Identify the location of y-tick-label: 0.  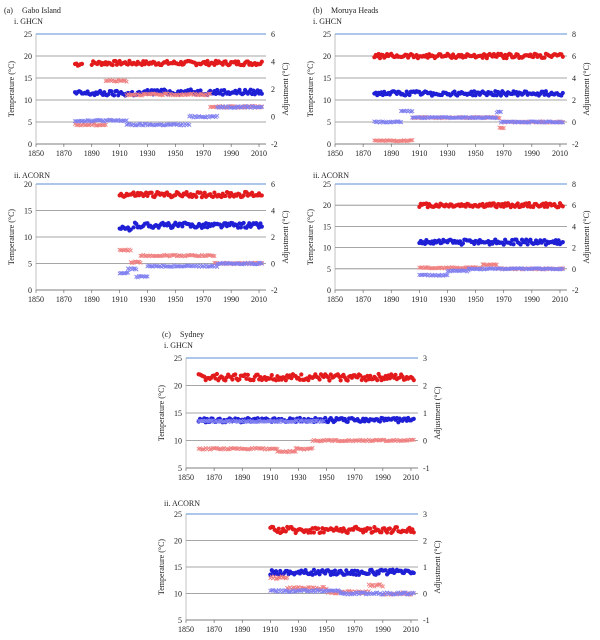
(329, 290).